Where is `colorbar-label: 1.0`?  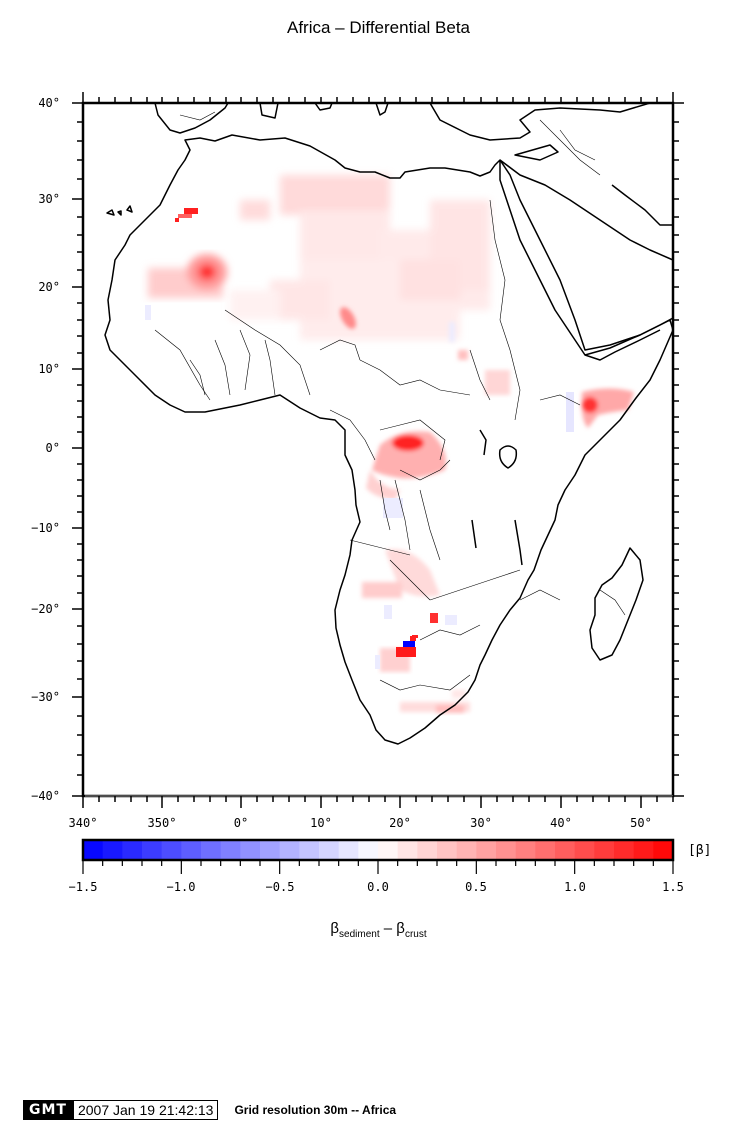
colorbar-label: 1.0 is located at coordinates (575, 887).